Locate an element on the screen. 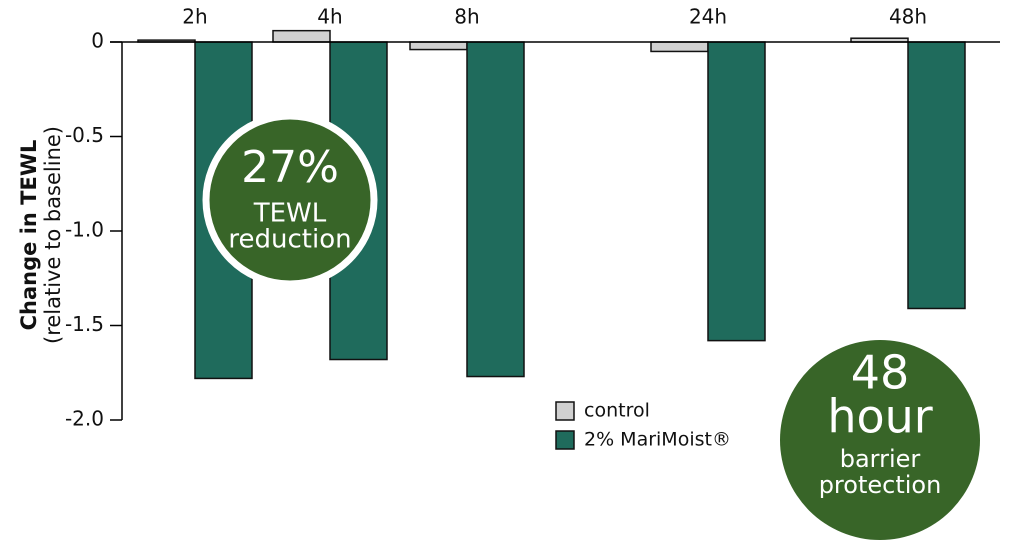  x-tick-label: 24h is located at coordinates (708, 17).